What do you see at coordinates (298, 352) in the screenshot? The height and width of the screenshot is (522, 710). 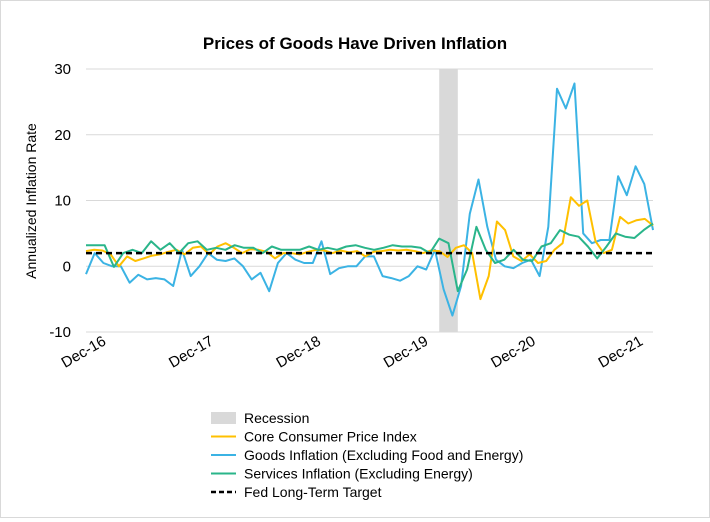 I see `x-tick-label: Dec-18` at bounding box center [298, 352].